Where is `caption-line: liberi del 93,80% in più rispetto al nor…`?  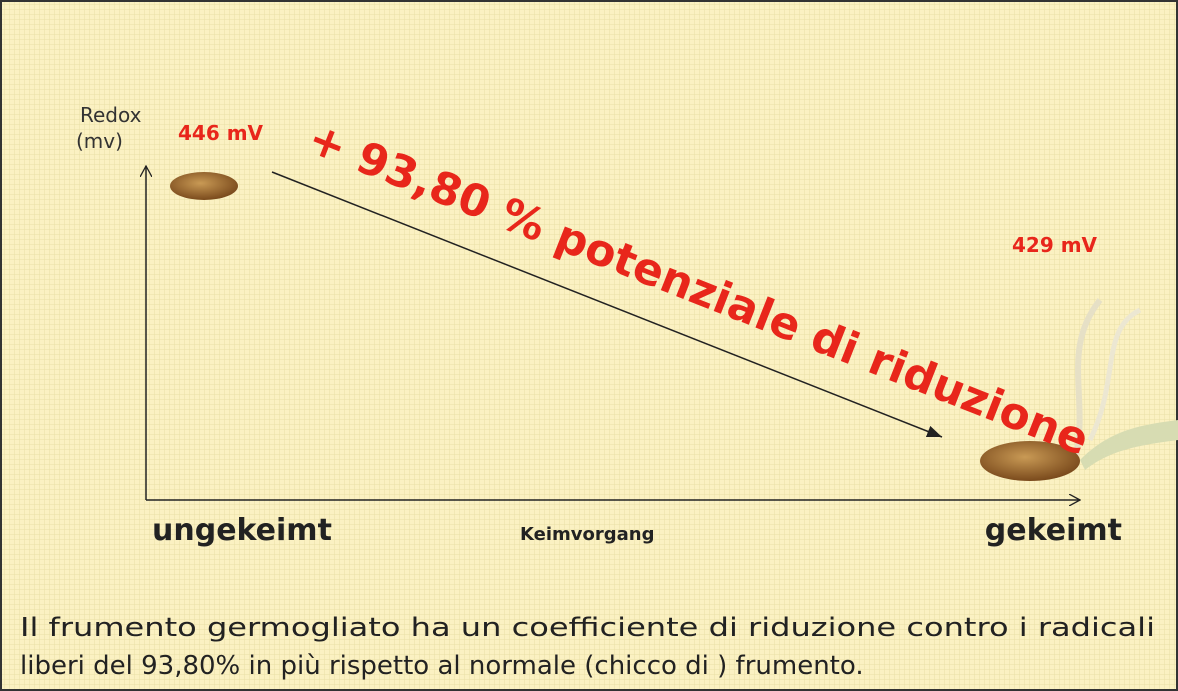 caption-line: liberi del 93,80% in più rispetto al nor… is located at coordinates (442, 666).